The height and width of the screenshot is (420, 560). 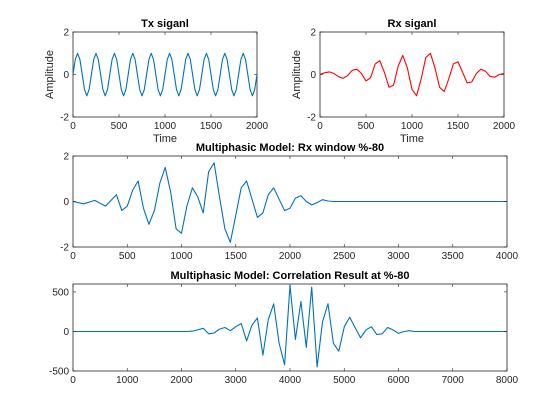 I want to click on series-line-window, so click(x=289, y=202).